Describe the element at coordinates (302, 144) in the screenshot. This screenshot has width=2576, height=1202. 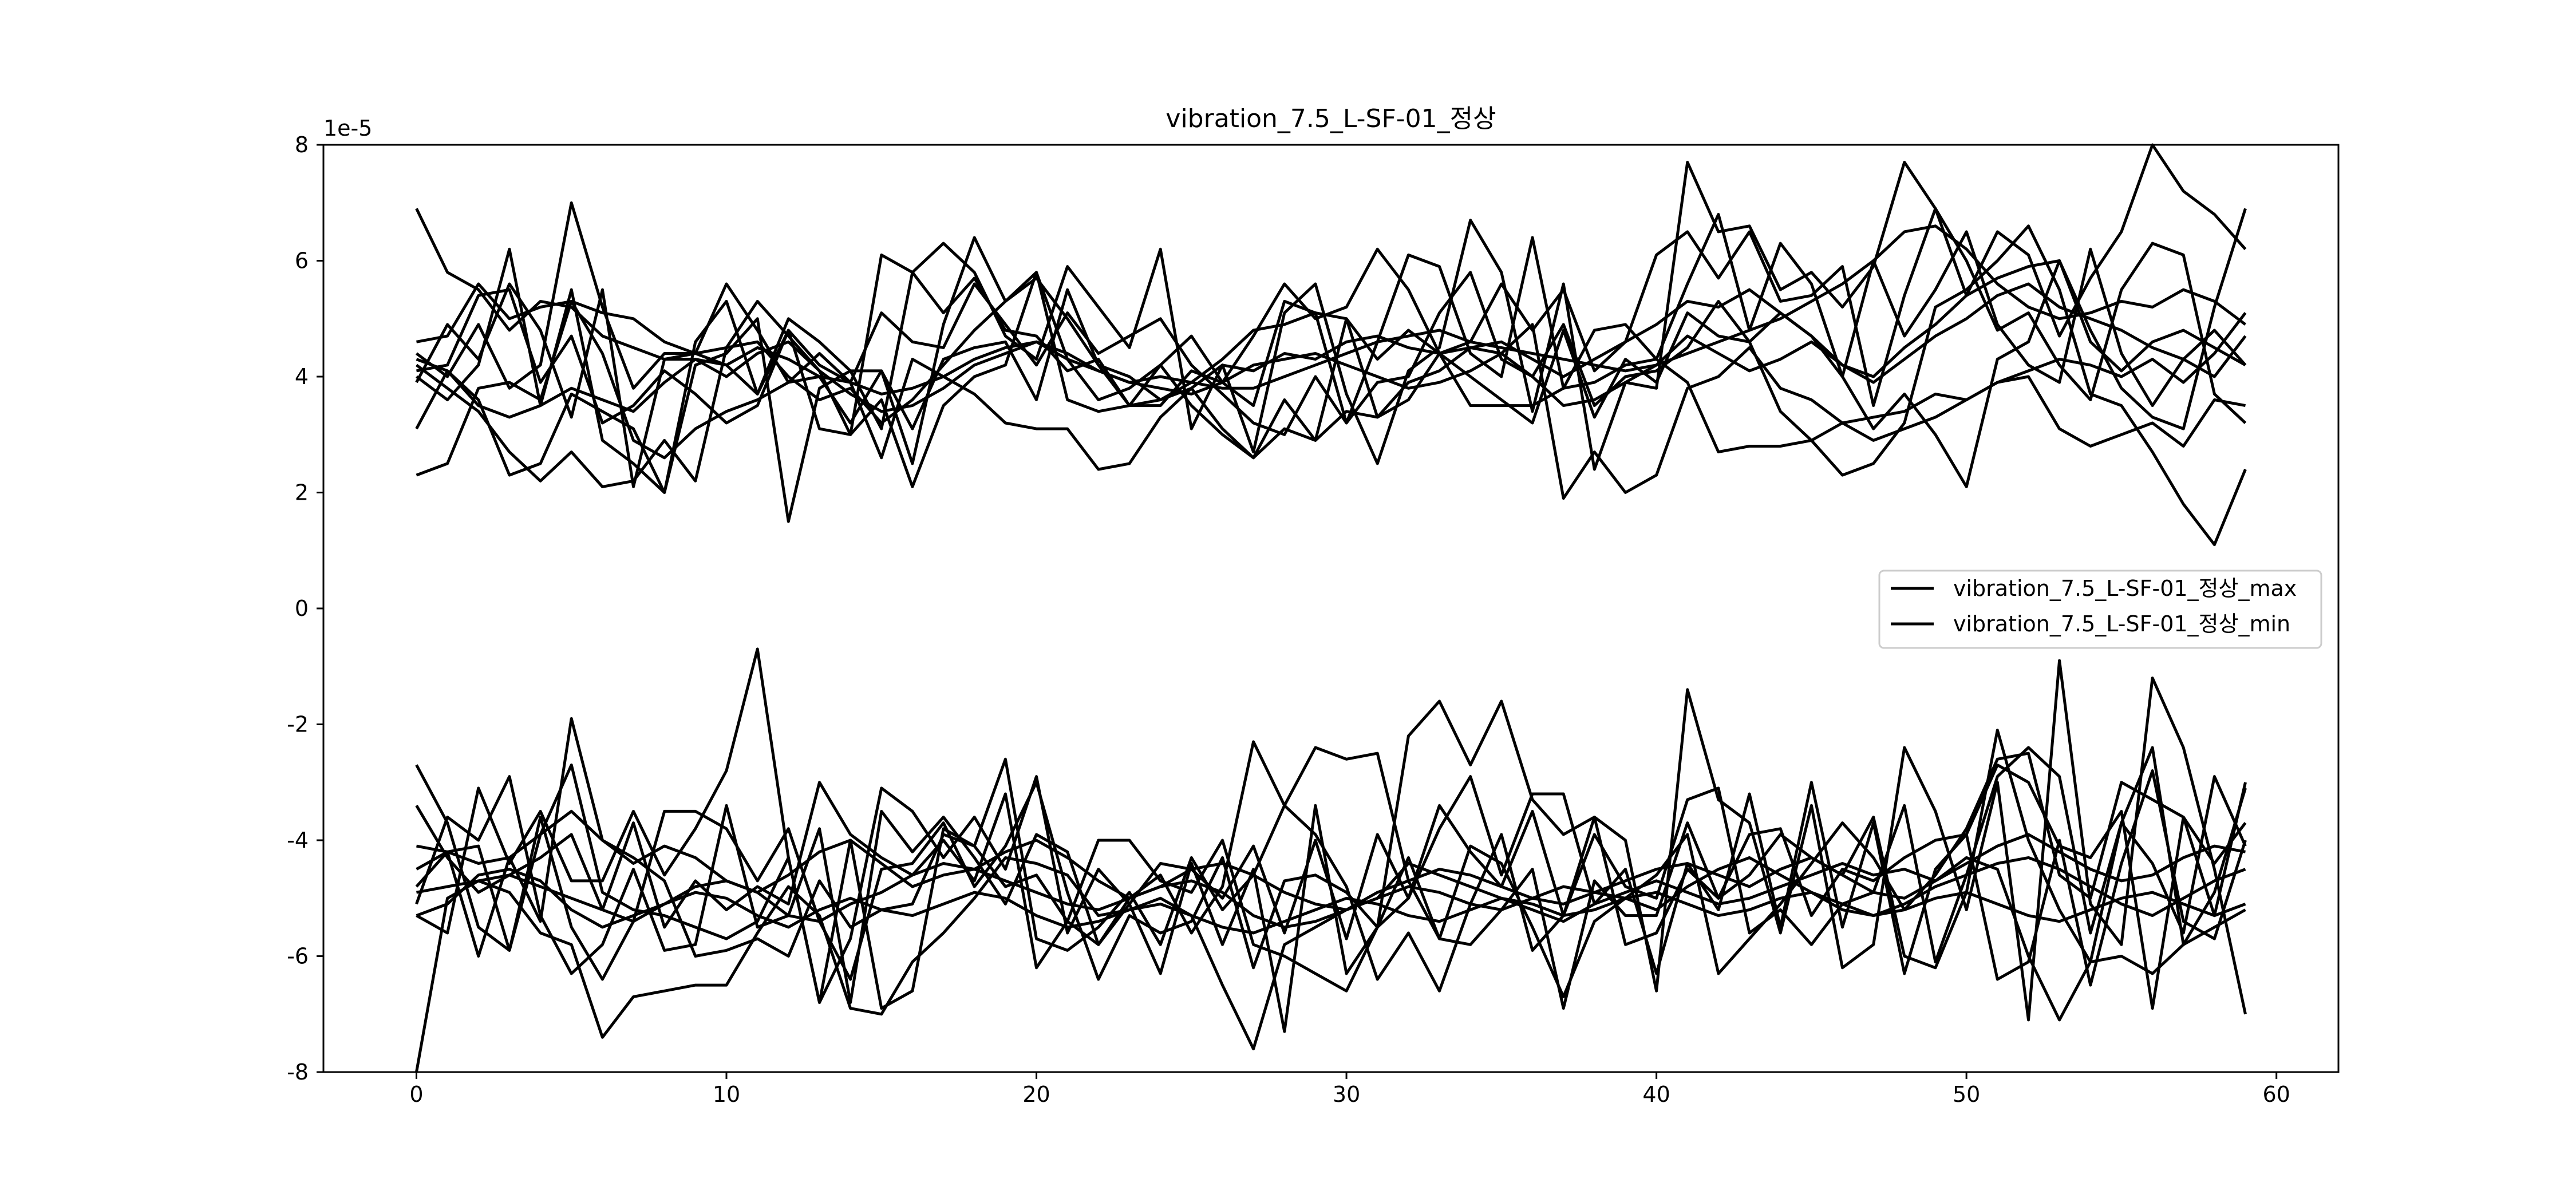
I see `y-tick-label: 8` at that location.